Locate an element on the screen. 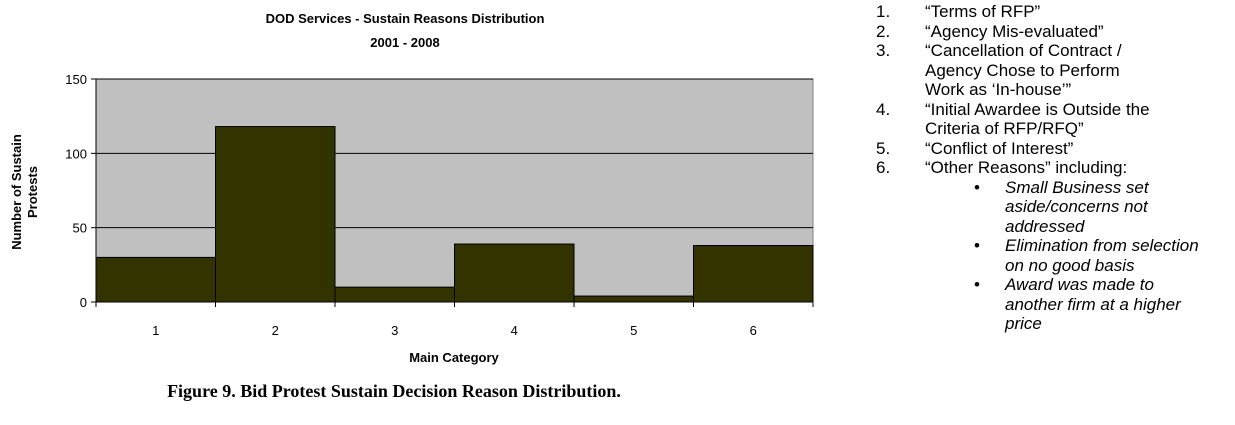 Image resolution: width=1235 pixels, height=425 pixels. x-axis-title: Main Category is located at coordinates (454, 357).